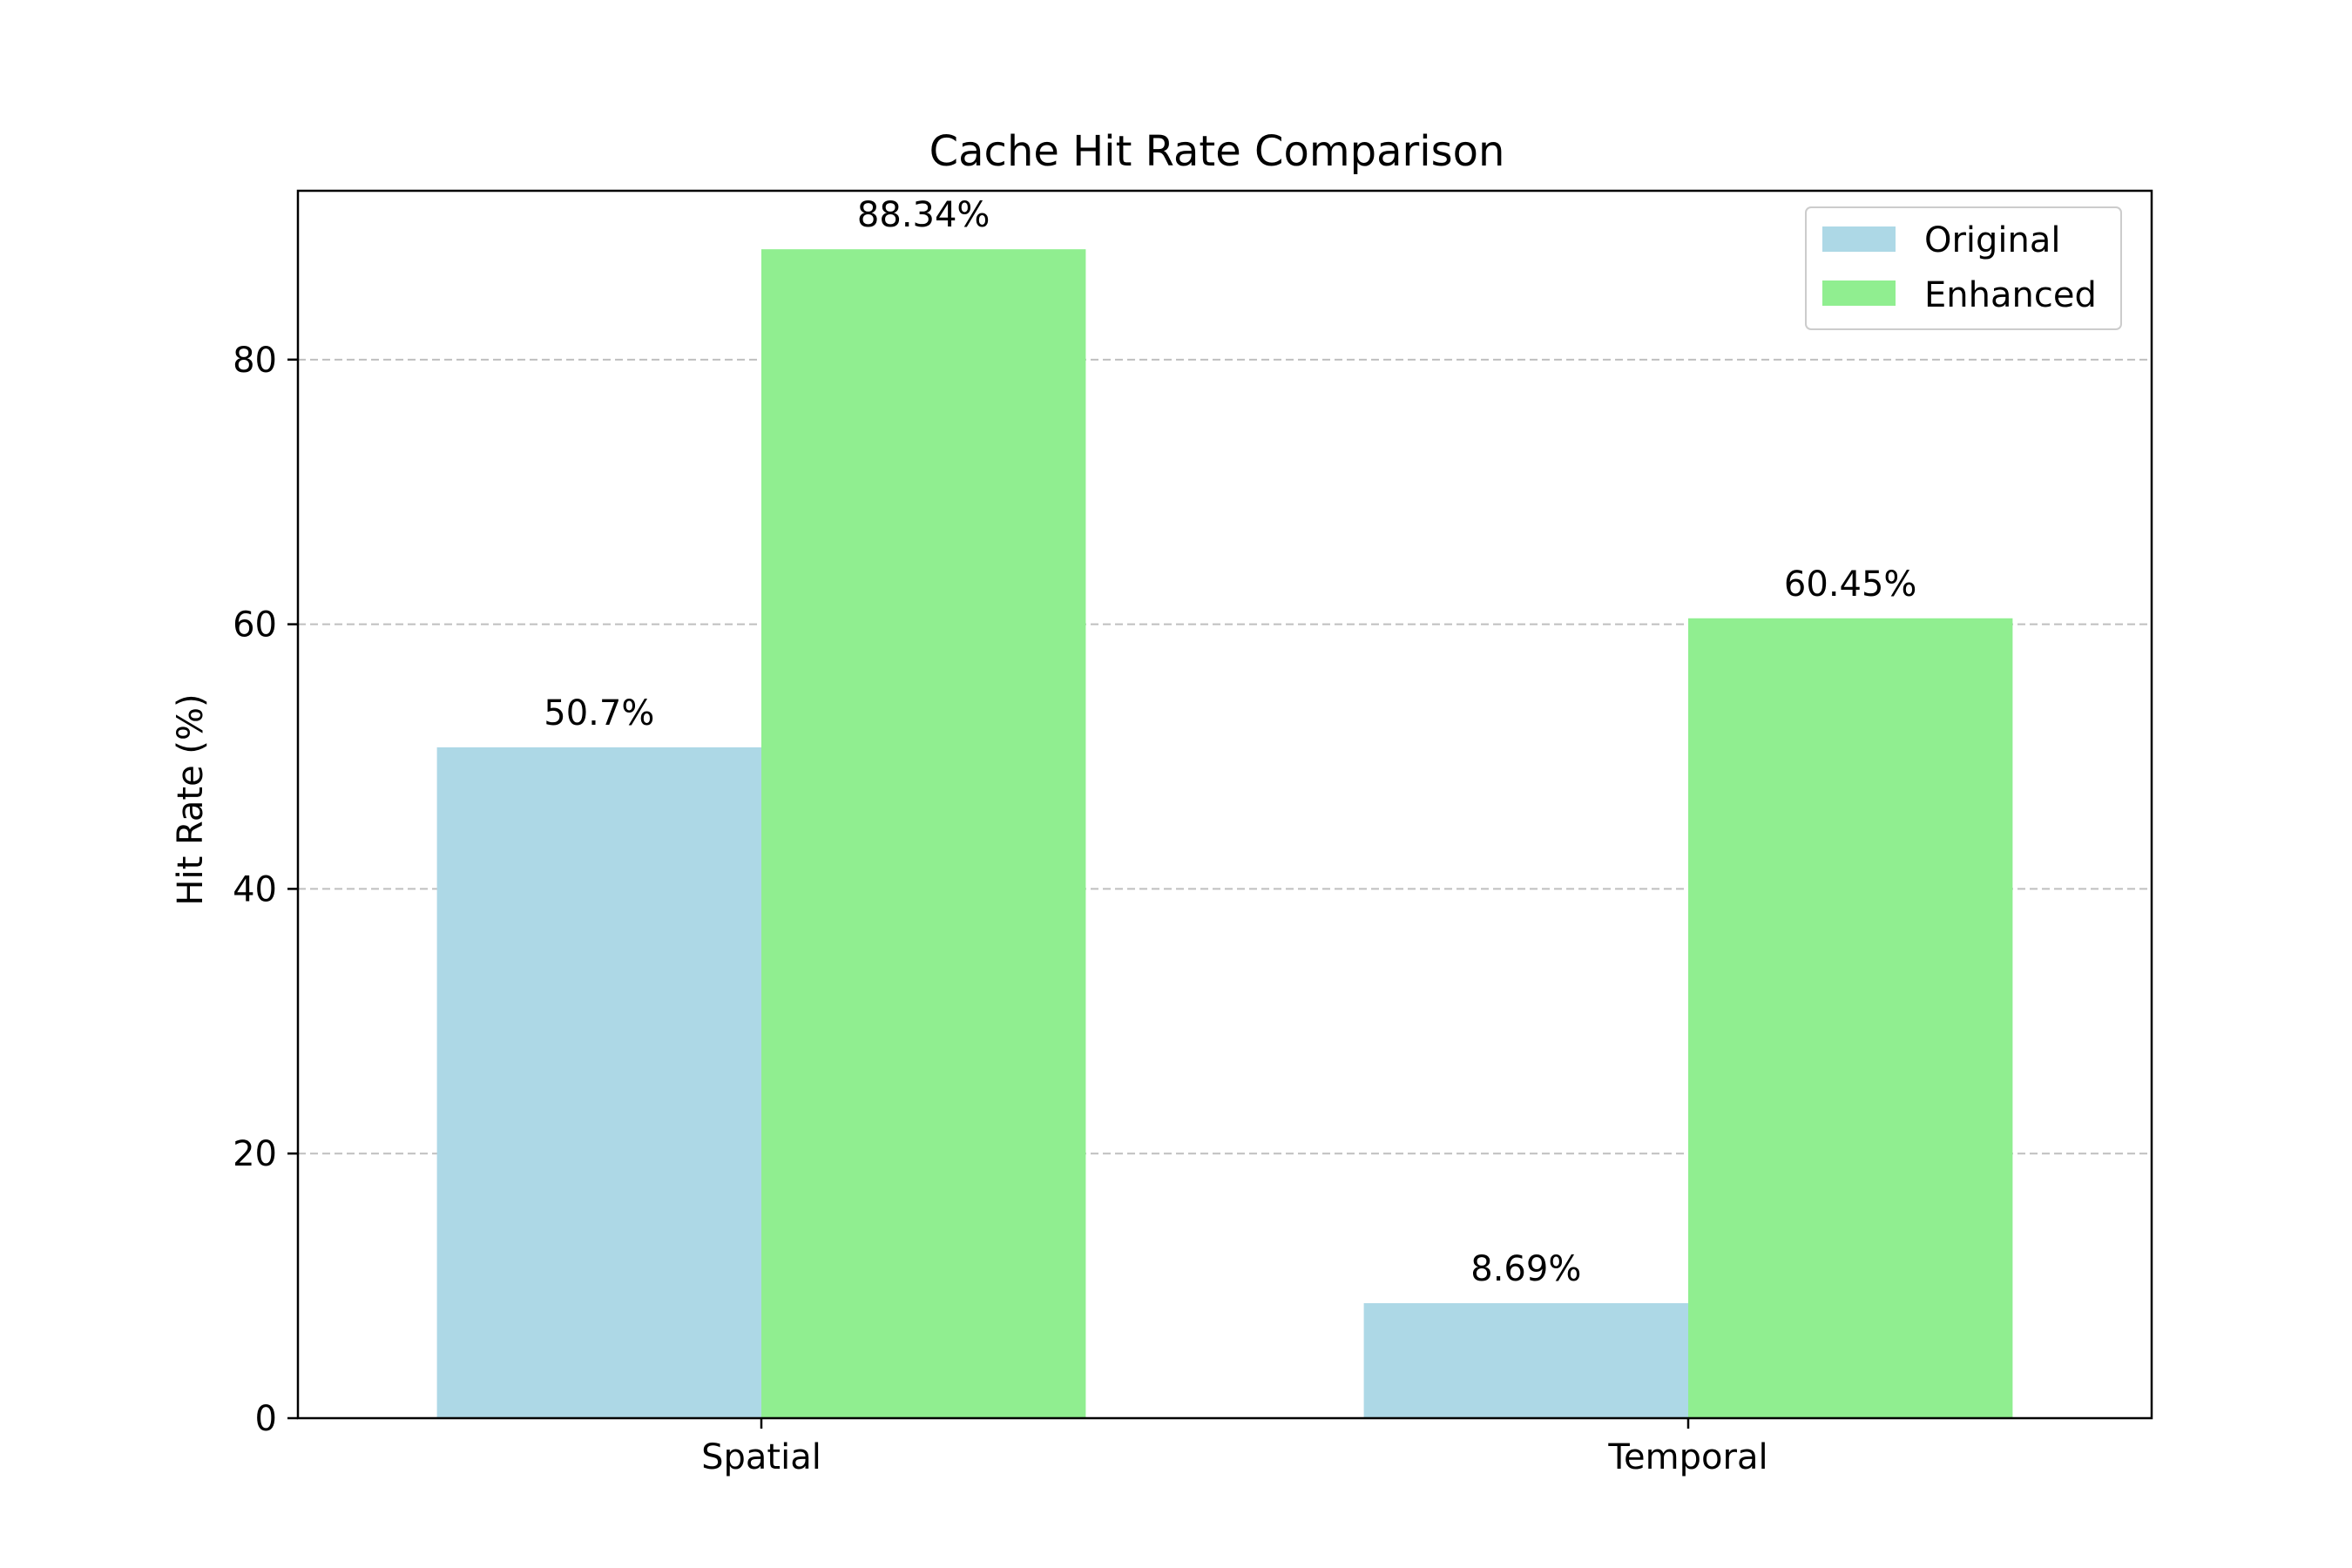 This screenshot has height=1568, width=2352. Describe the element at coordinates (2010, 295) in the screenshot. I see `legend-label-enhanced: Enhanced` at that location.